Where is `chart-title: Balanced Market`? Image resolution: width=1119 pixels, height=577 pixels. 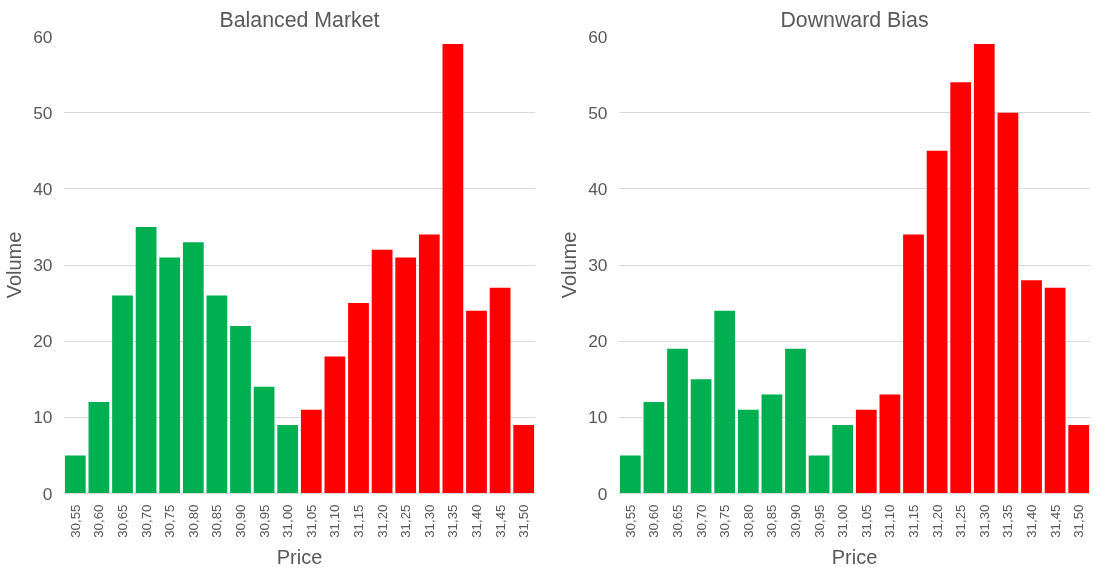
chart-title: Balanced Market is located at coordinates (299, 19).